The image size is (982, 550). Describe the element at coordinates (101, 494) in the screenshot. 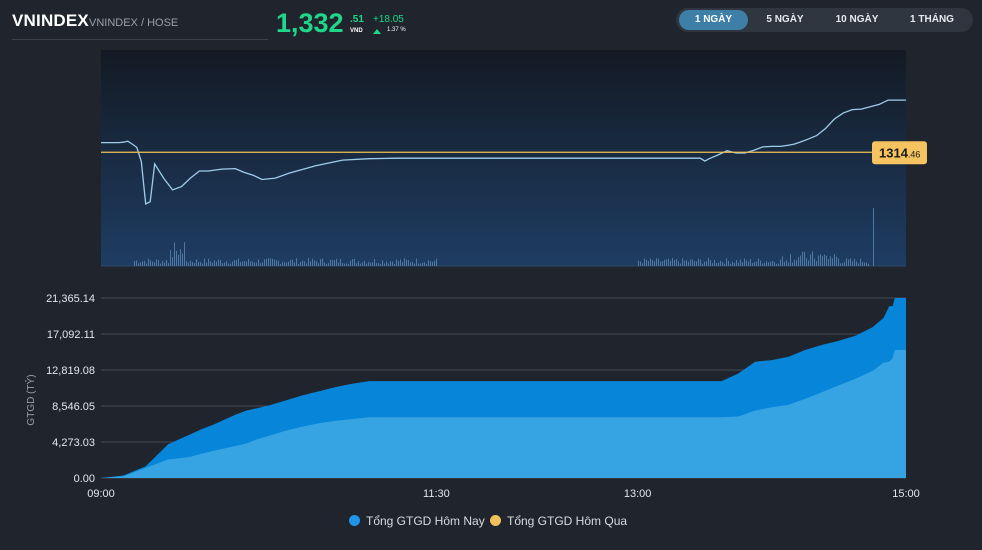

I see `x-tick-label: 09:00` at that location.